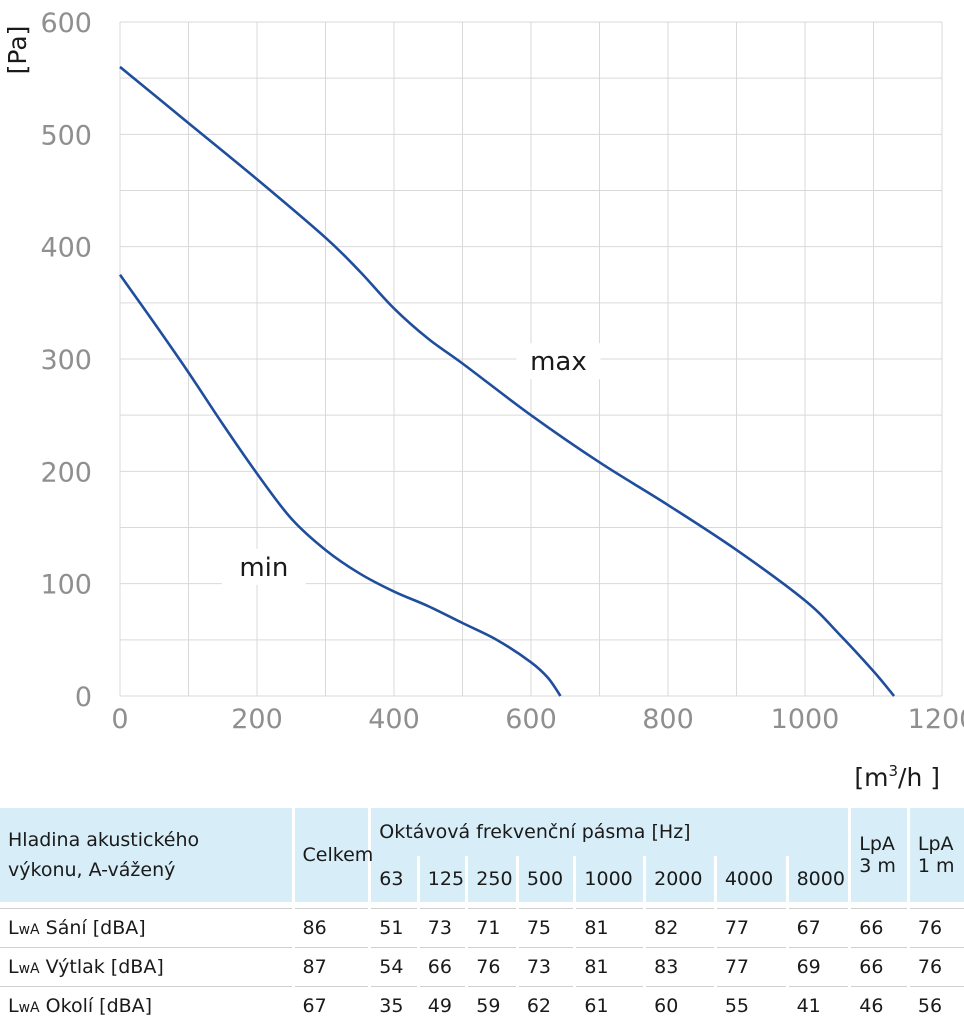 The width and height of the screenshot is (964, 1033). I want to click on band-cell: 67, so click(817, 928).